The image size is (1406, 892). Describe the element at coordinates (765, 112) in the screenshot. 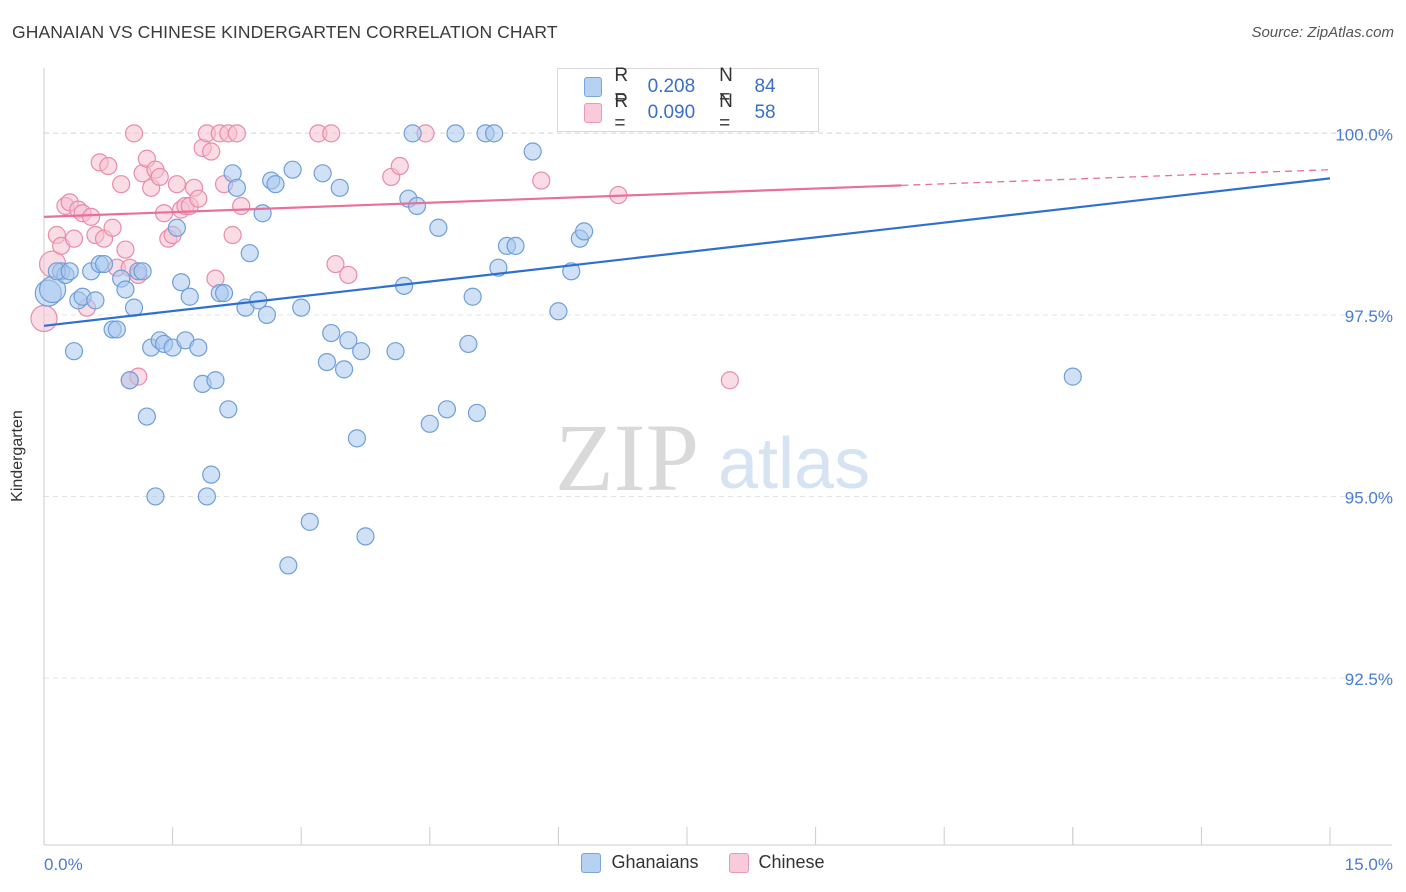

I see `n-value: 58` at that location.